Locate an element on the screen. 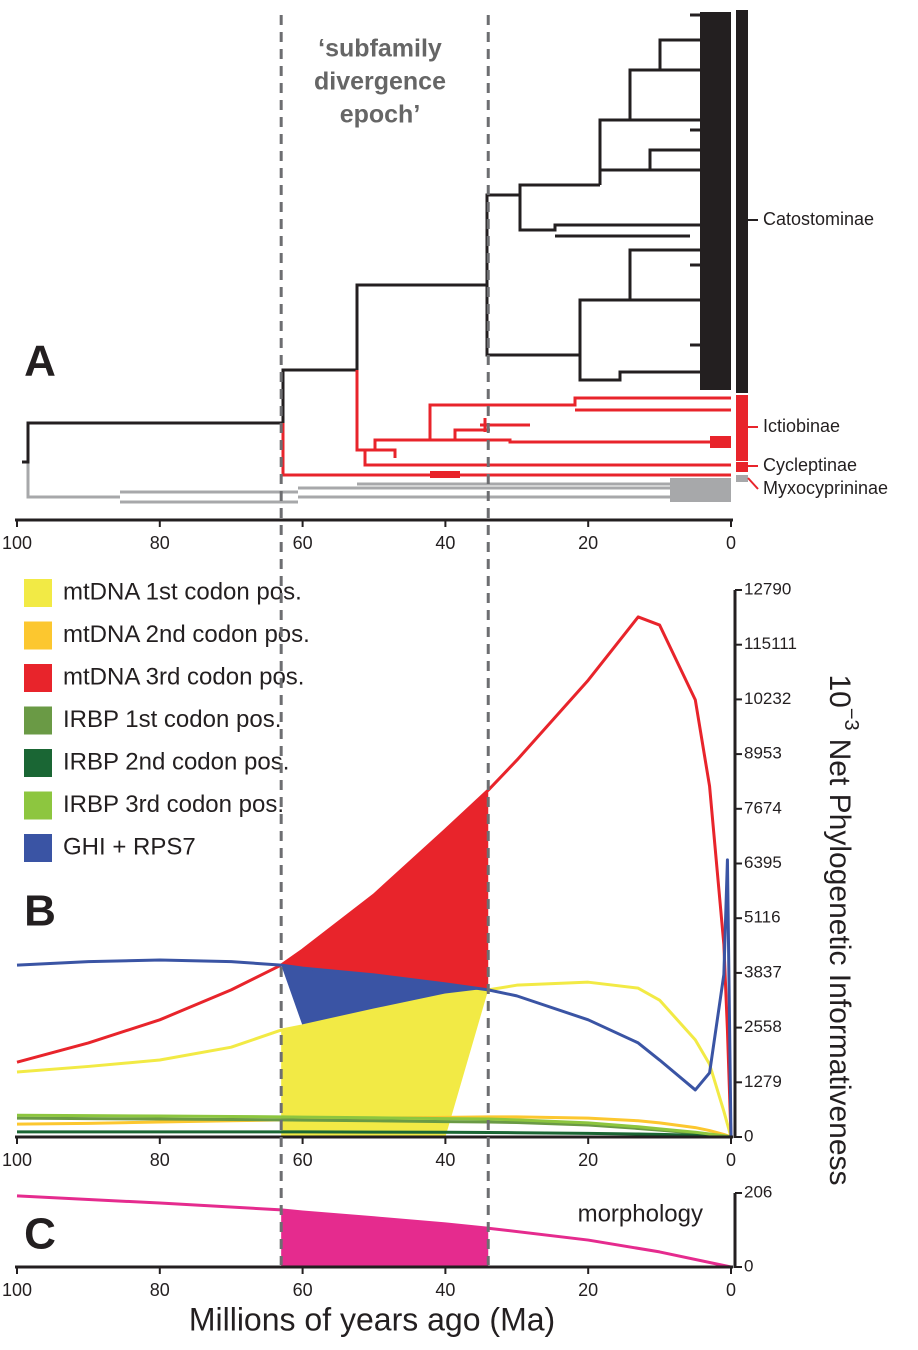 Image resolution: width=918 pixels, height=1350 pixels. panel-label: B is located at coordinates (40, 911).